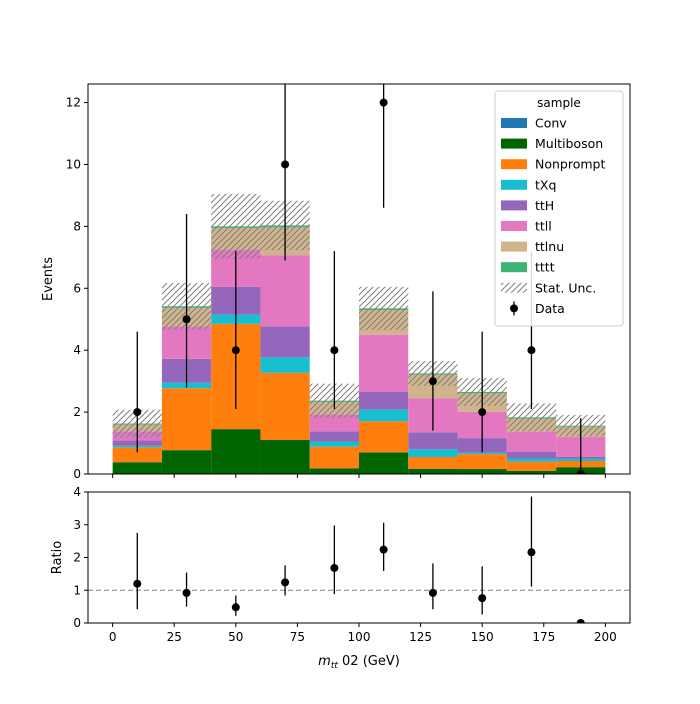 This screenshot has width=700, height=704. What do you see at coordinates (48, 279) in the screenshot?
I see `main-y-axis-label: Events` at bounding box center [48, 279].